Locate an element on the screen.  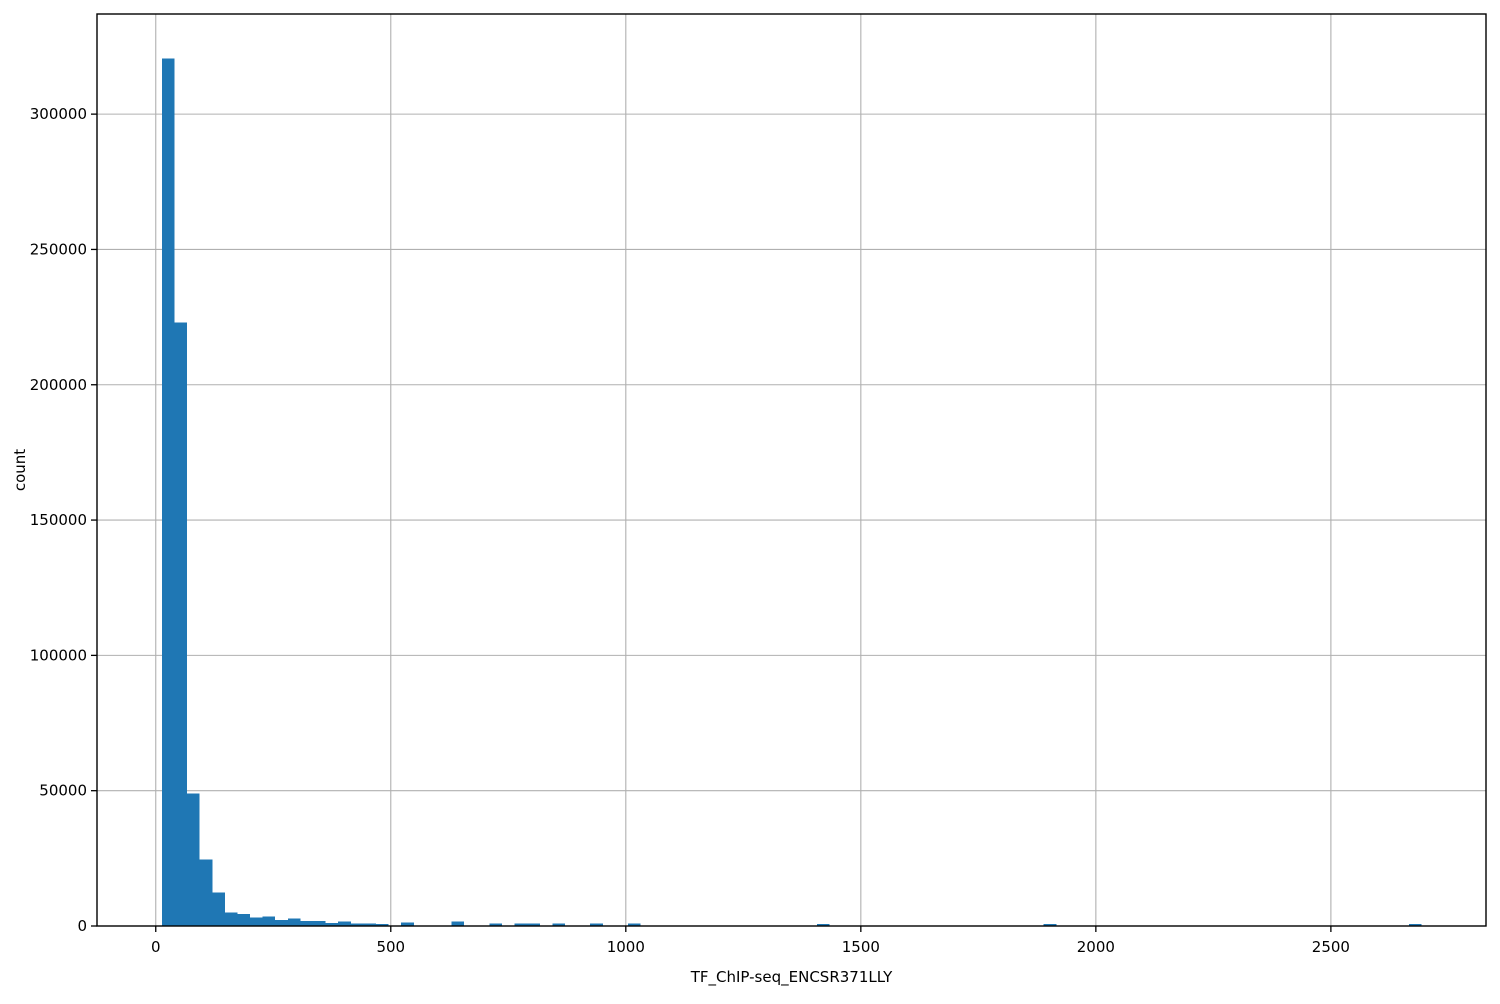
x-tick-label: 2000 is located at coordinates (1096, 947).